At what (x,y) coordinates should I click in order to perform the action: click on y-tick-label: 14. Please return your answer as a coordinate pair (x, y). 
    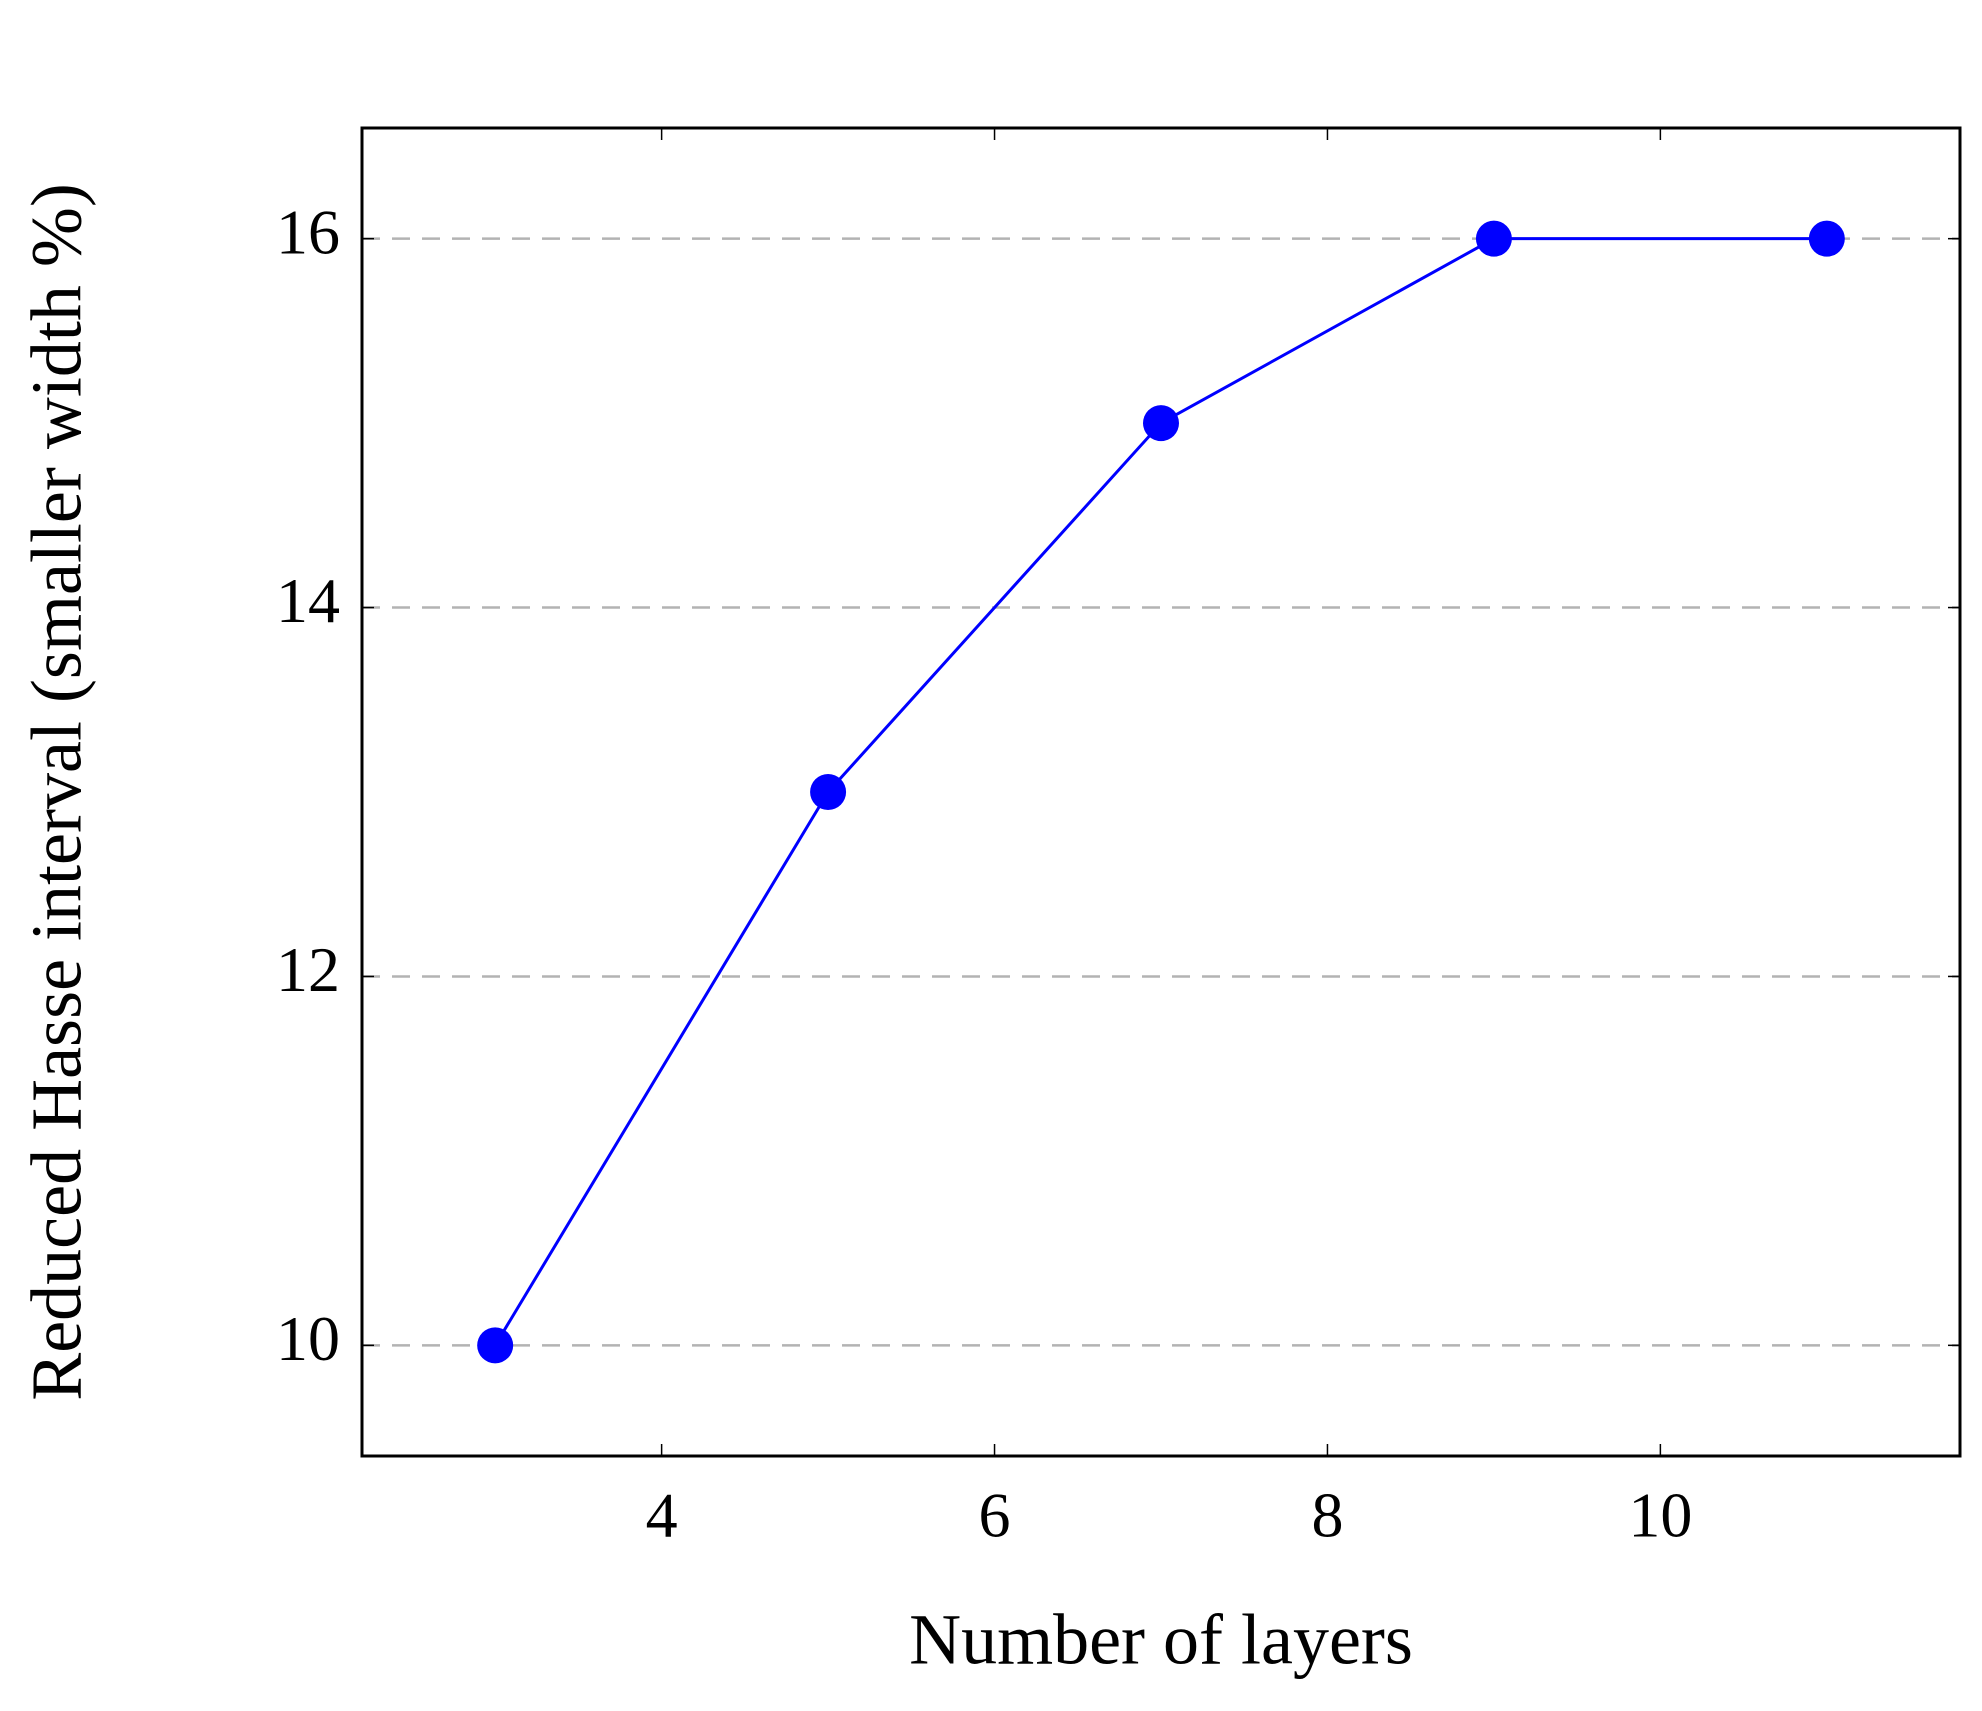
    Looking at the image, I should click on (308, 600).